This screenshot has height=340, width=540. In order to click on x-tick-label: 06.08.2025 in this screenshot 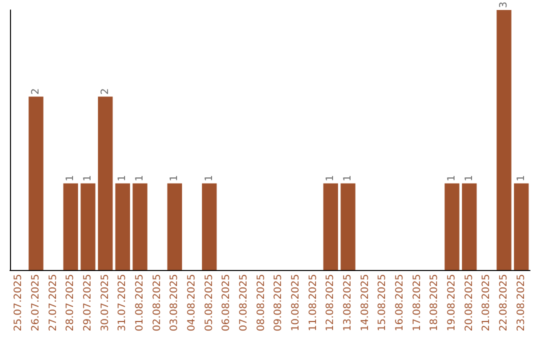, I will do `click(226, 303)`.